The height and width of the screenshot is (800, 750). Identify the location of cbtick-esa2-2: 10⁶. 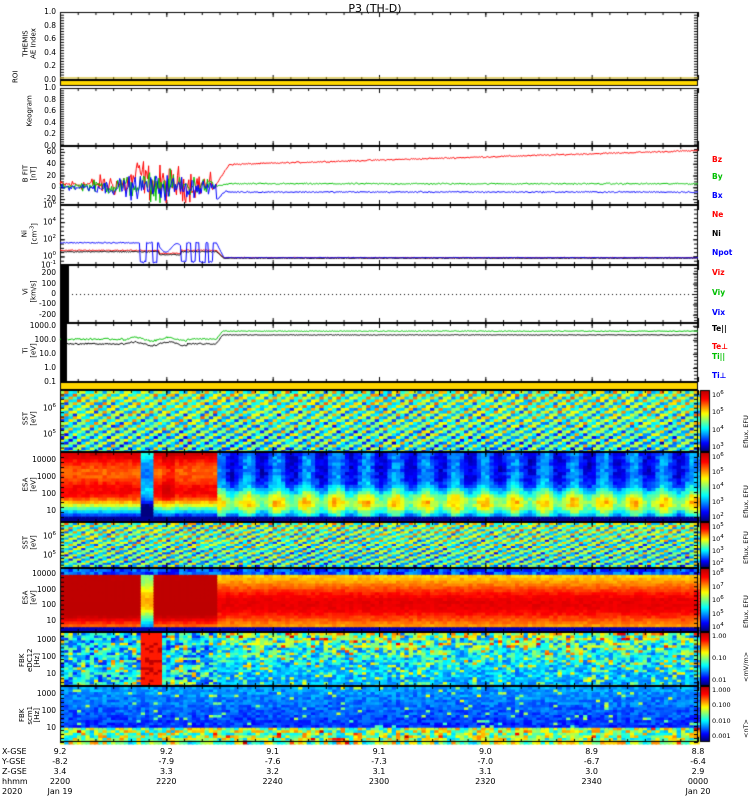
(718, 600).